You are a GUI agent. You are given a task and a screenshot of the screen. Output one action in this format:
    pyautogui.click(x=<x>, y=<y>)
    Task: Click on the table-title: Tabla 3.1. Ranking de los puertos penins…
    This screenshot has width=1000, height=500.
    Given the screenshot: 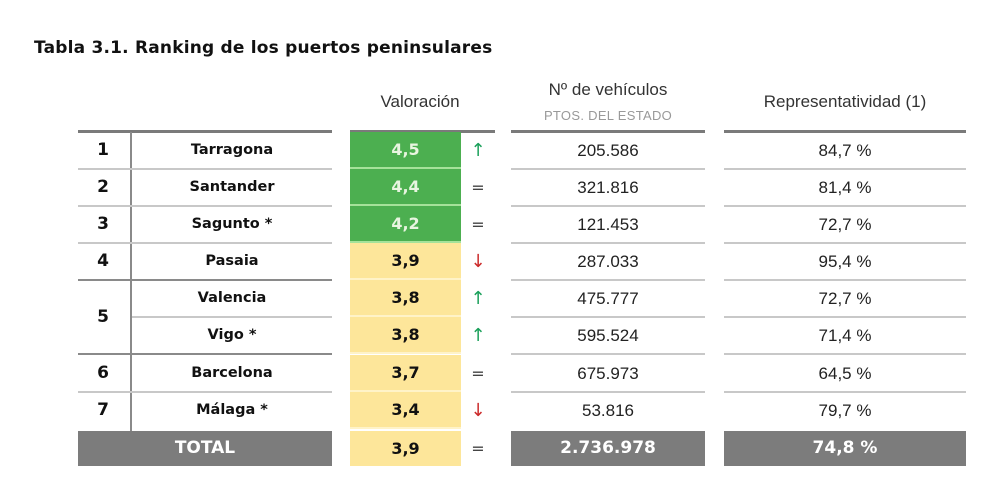 What is the action you would take?
    pyautogui.click(x=263, y=48)
    